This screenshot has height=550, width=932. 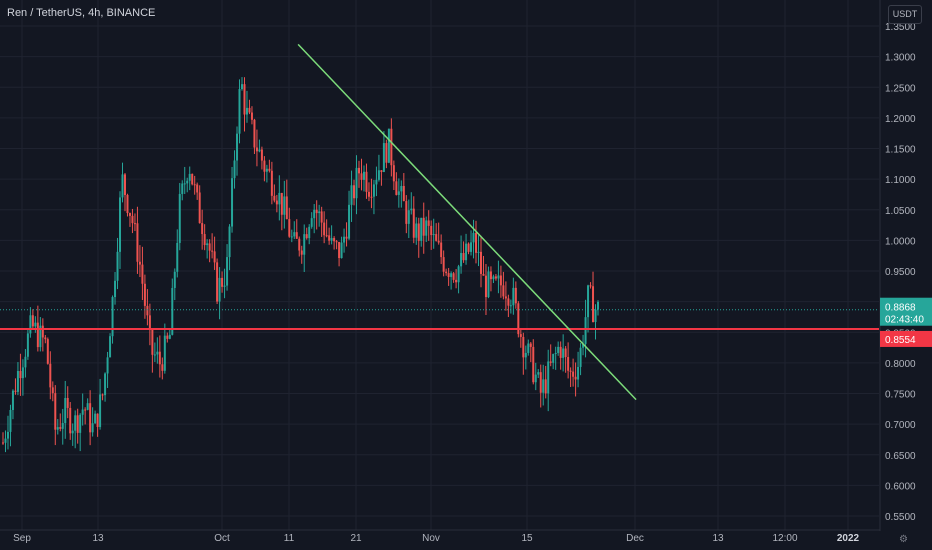 I want to click on support-price-tag, so click(x=906, y=338).